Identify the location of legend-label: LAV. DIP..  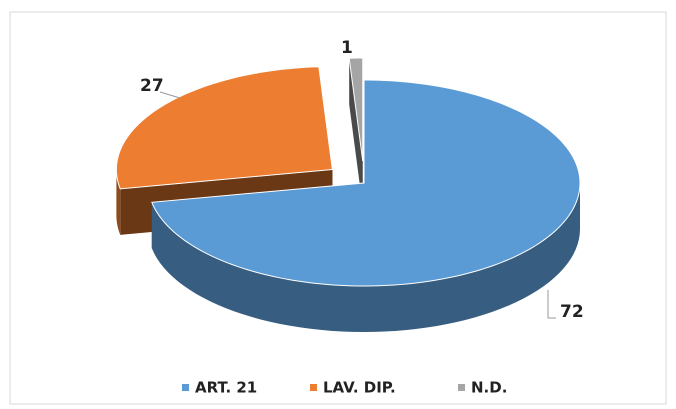
(359, 388).